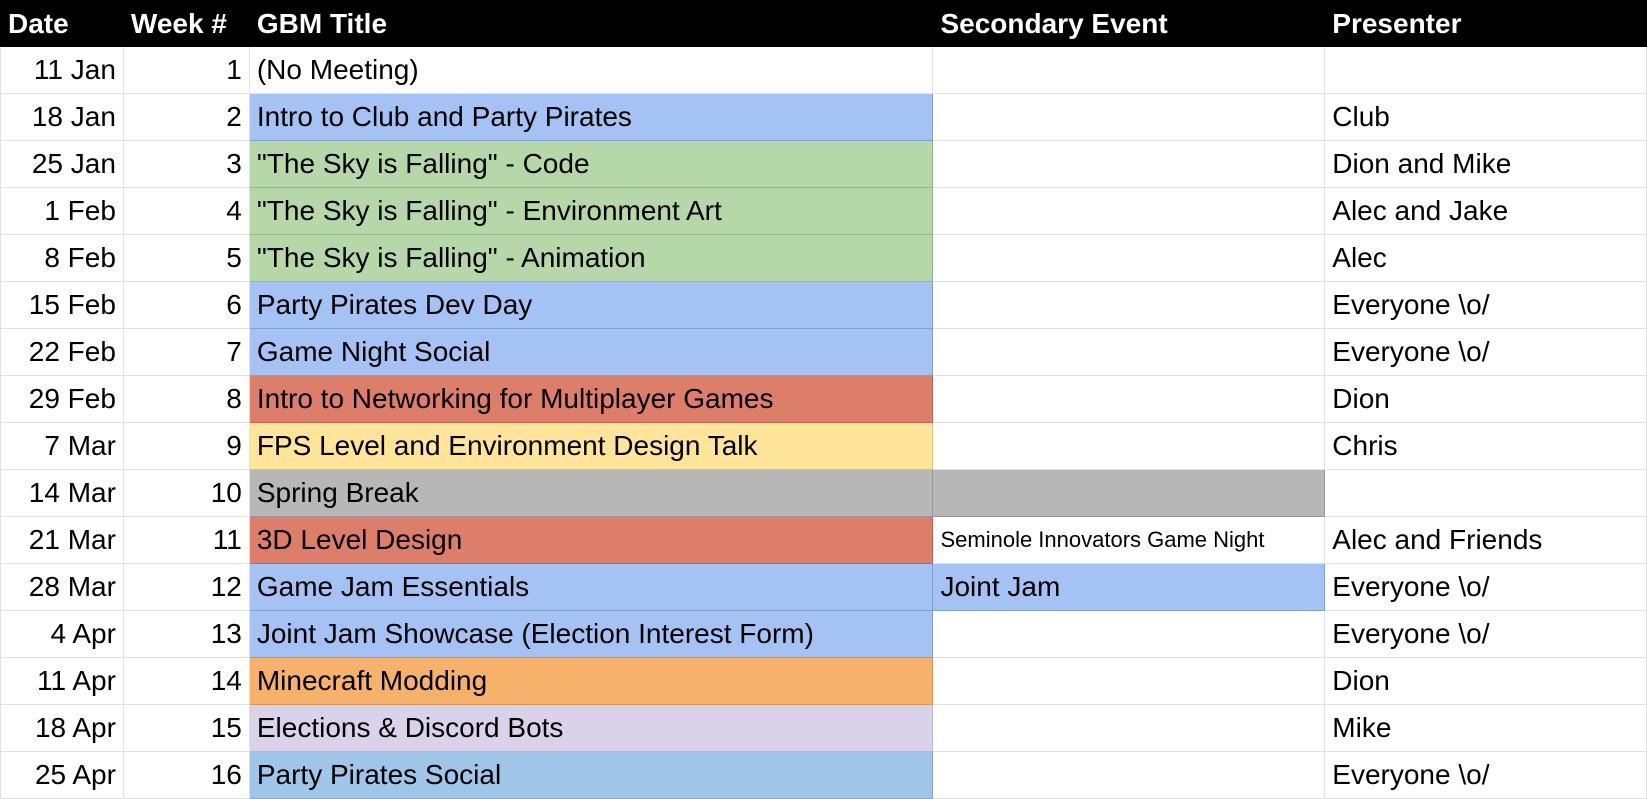 The width and height of the screenshot is (1647, 799). I want to click on week-cell: 12, so click(186, 587).